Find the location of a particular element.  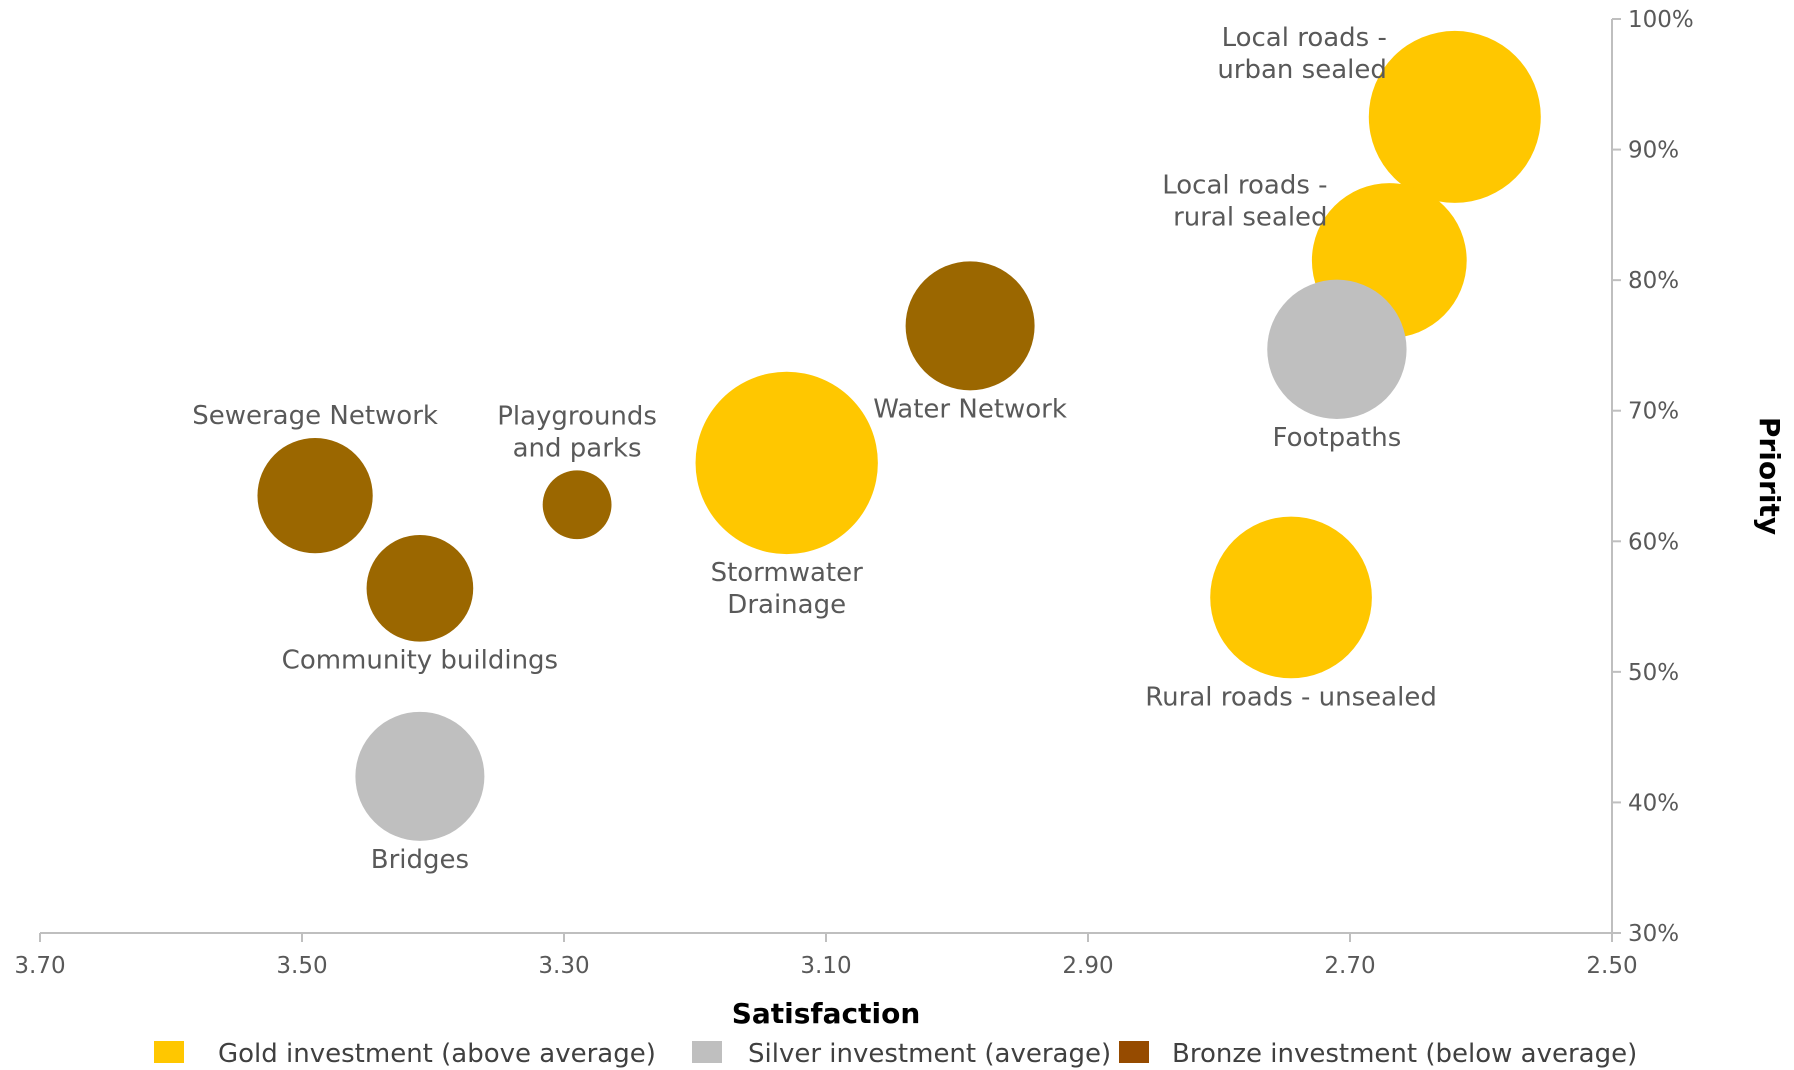

x-axis-ticks: 3.70 3.50 3.30 3.10 2.90 2.70 2.50 is located at coordinates (826, 956).